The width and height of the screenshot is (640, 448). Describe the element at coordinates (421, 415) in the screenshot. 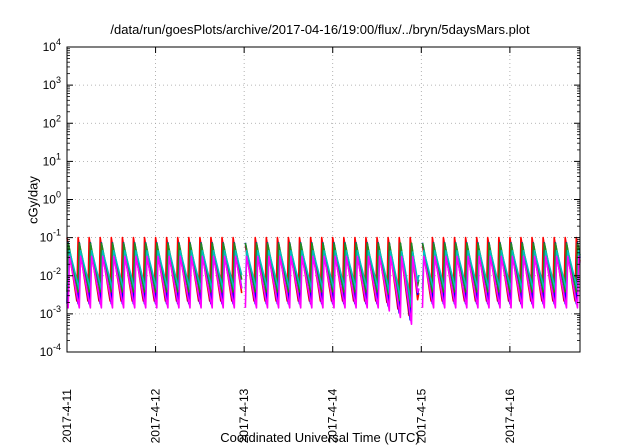

I see `x-tick-label: 2017-4-15` at that location.